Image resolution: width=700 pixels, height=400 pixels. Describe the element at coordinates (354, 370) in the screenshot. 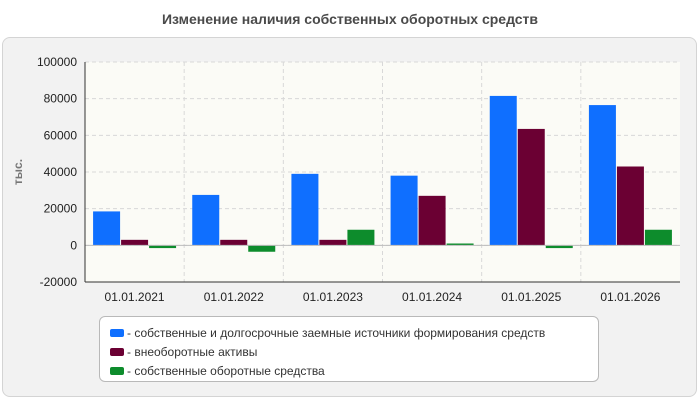

I see `legend-item-series-3: - собственные оборотные средства` at that location.